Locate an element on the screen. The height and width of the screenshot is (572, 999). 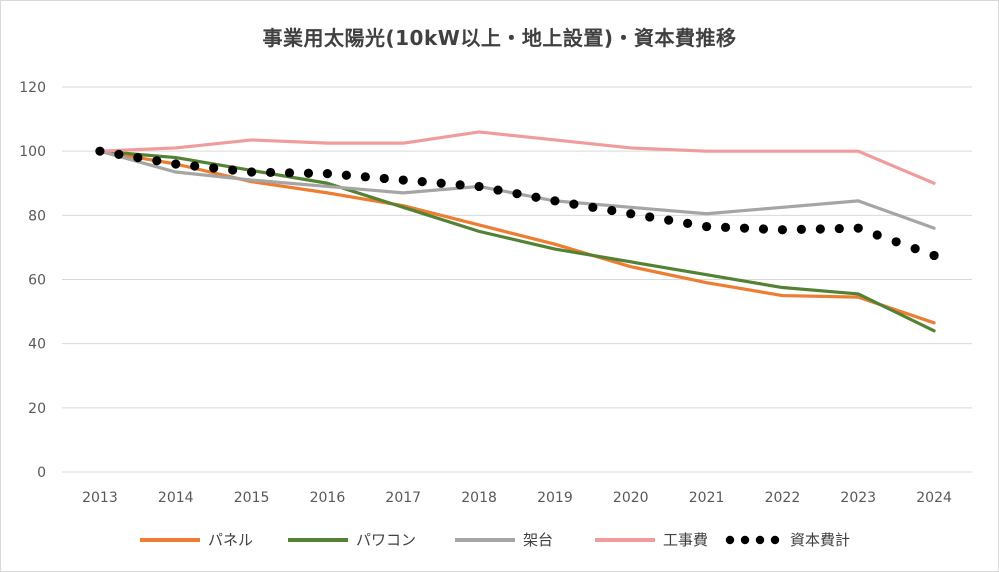
x-tick-label: 2015 is located at coordinates (252, 498).